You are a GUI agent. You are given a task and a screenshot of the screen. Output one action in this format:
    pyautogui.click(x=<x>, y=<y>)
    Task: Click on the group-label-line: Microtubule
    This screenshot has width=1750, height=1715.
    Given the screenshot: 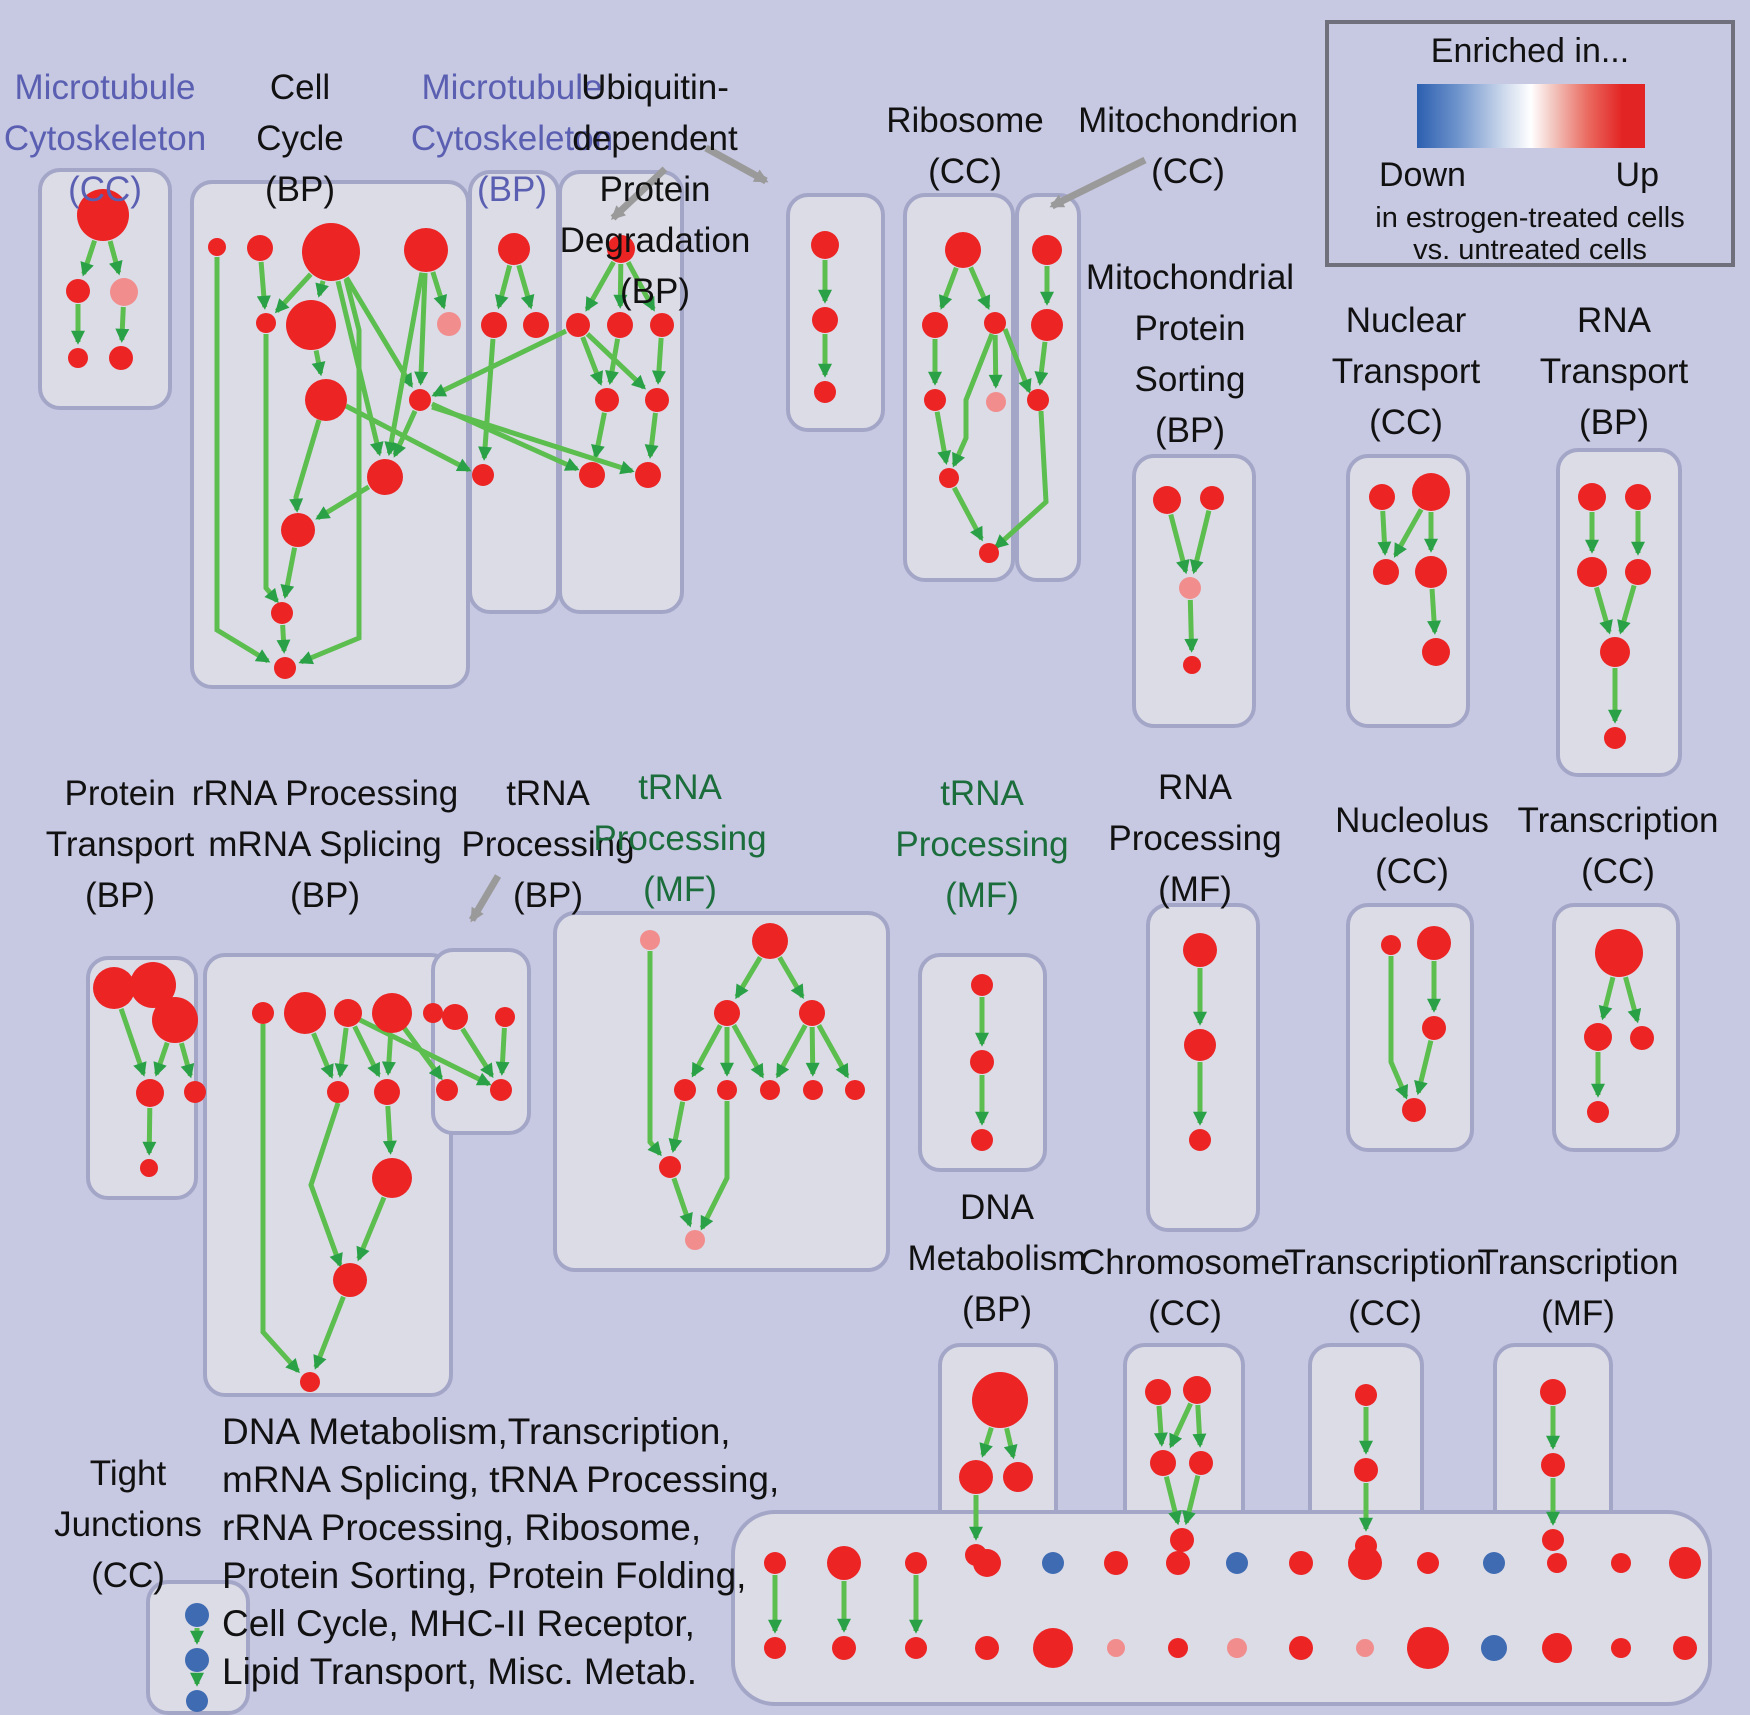 What is the action you would take?
    pyautogui.click(x=105, y=87)
    